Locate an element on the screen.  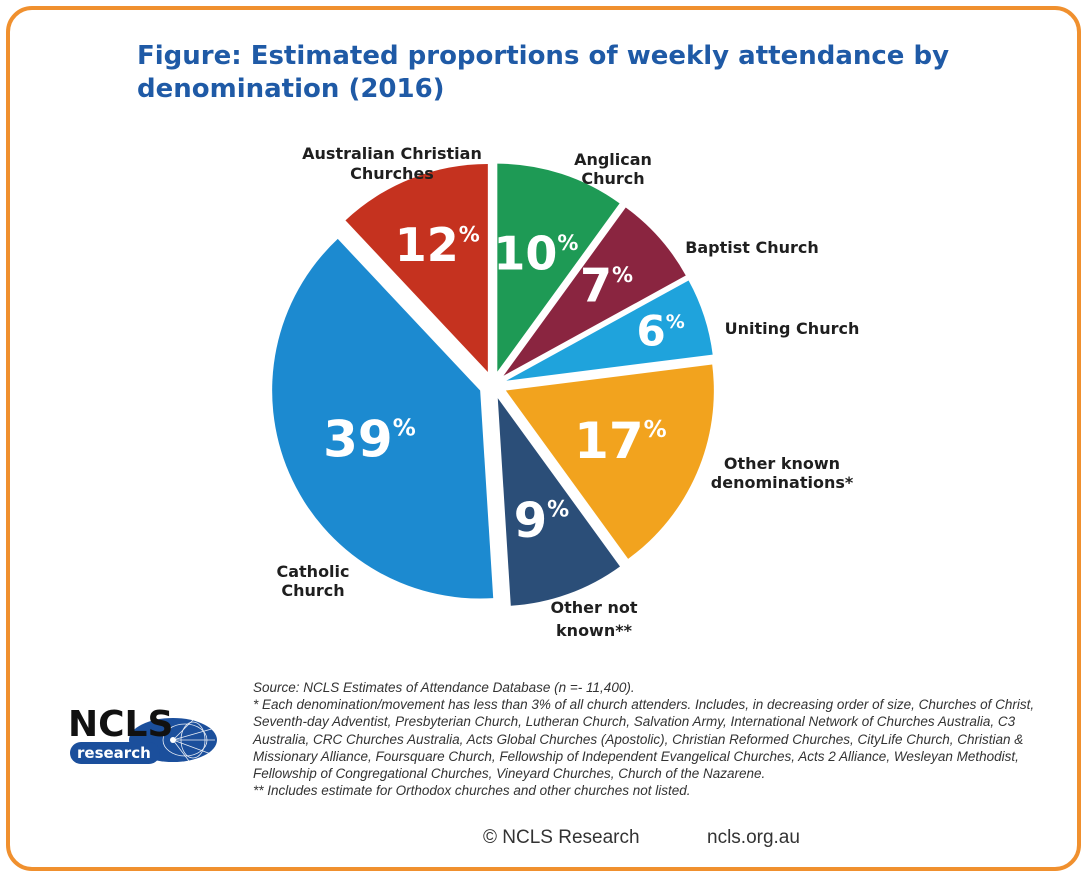
category-label-catholic-line2: Church is located at coordinates (312, 590).